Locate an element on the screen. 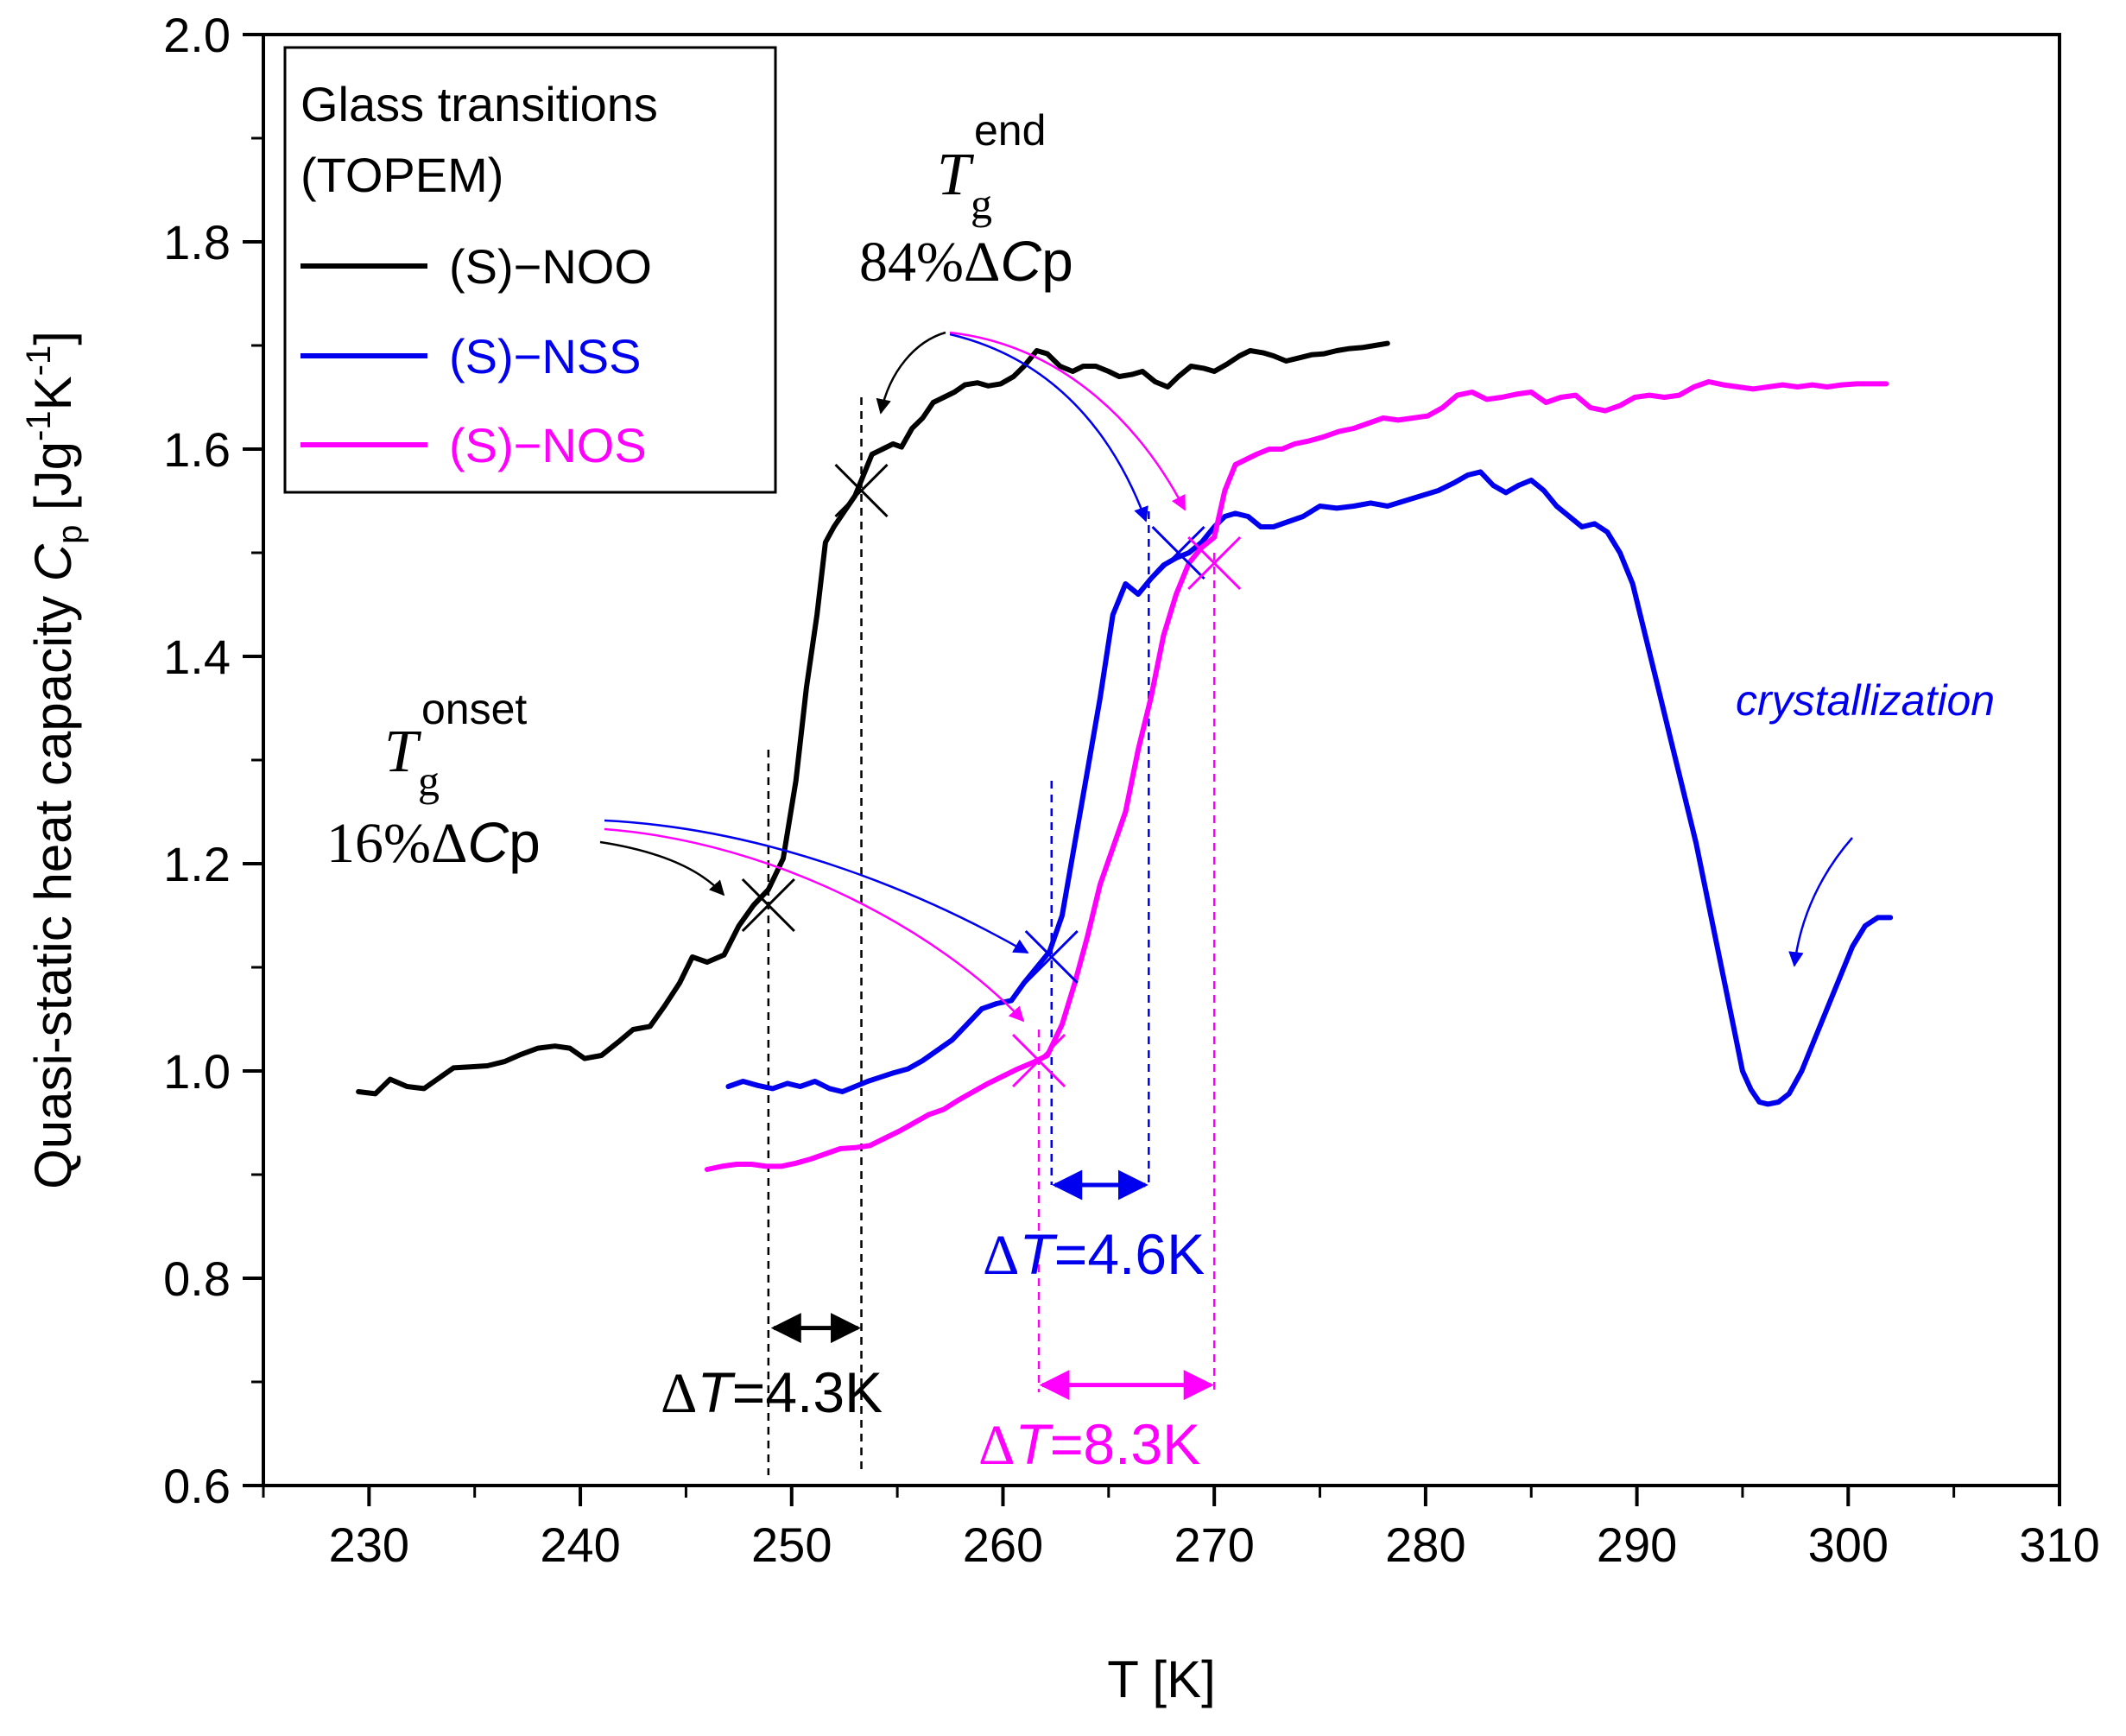  callout-end-noo is located at coordinates (911, 373).